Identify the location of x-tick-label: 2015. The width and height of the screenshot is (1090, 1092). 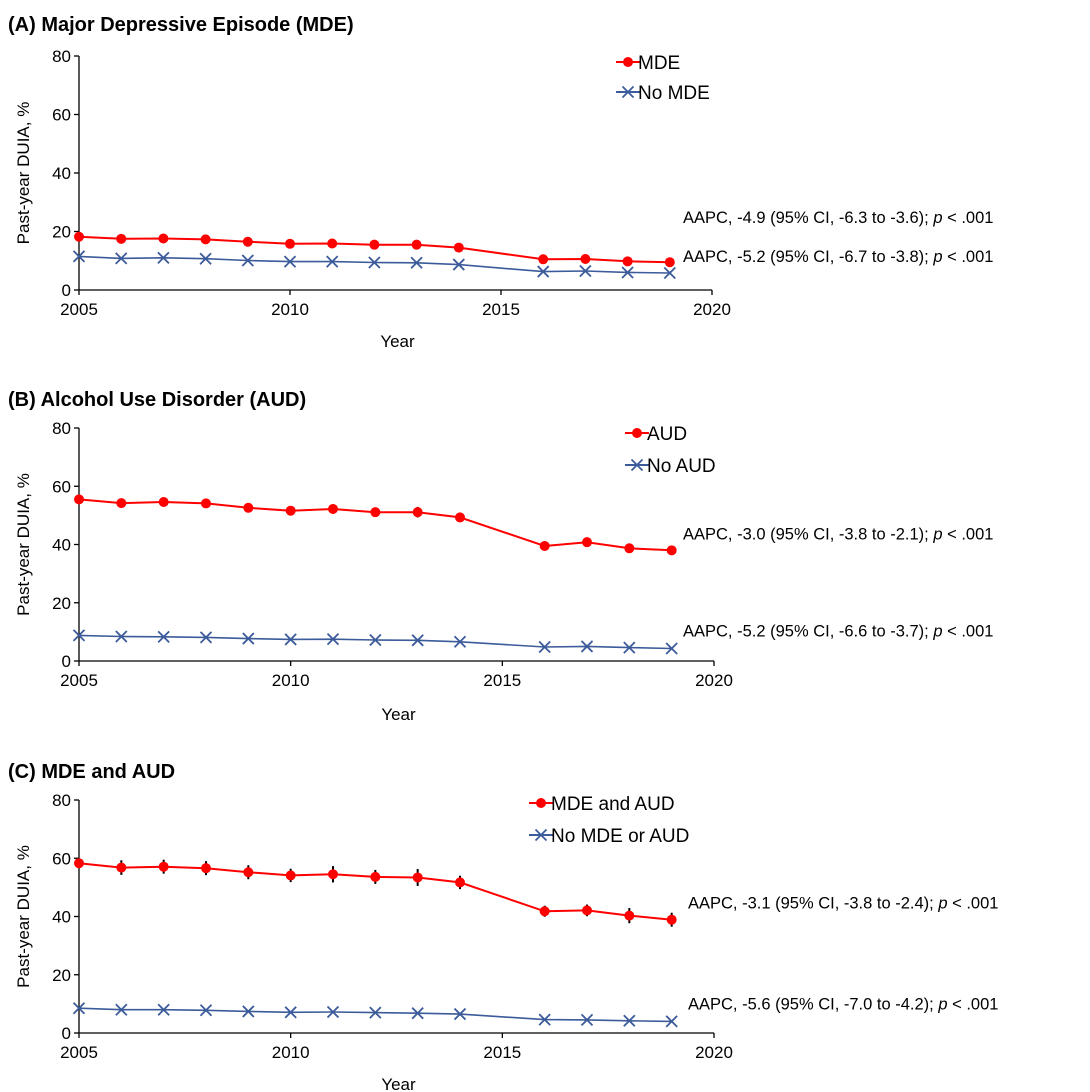
(501, 309).